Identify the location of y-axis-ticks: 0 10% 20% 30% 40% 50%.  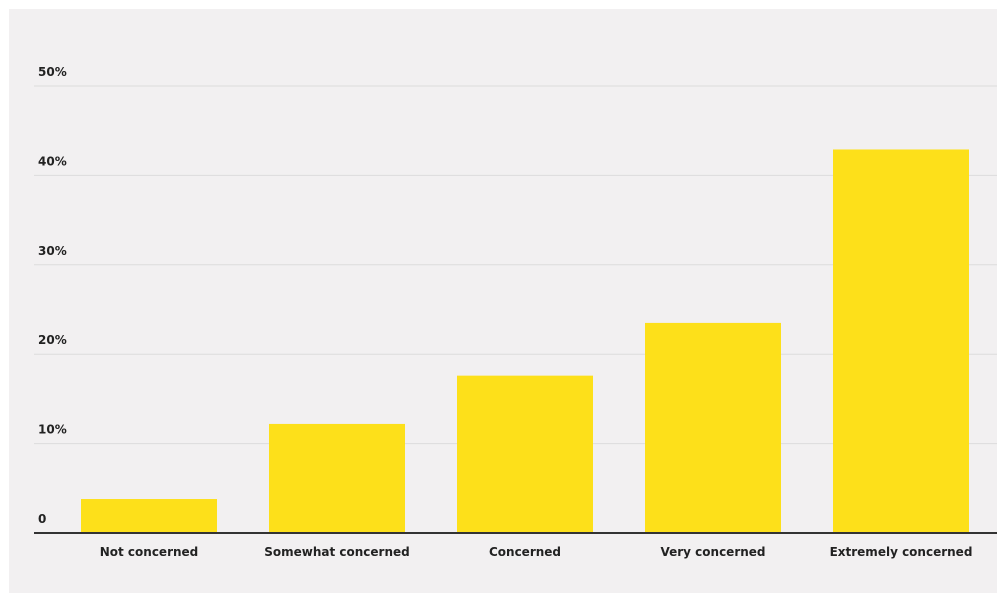
(52, 295).